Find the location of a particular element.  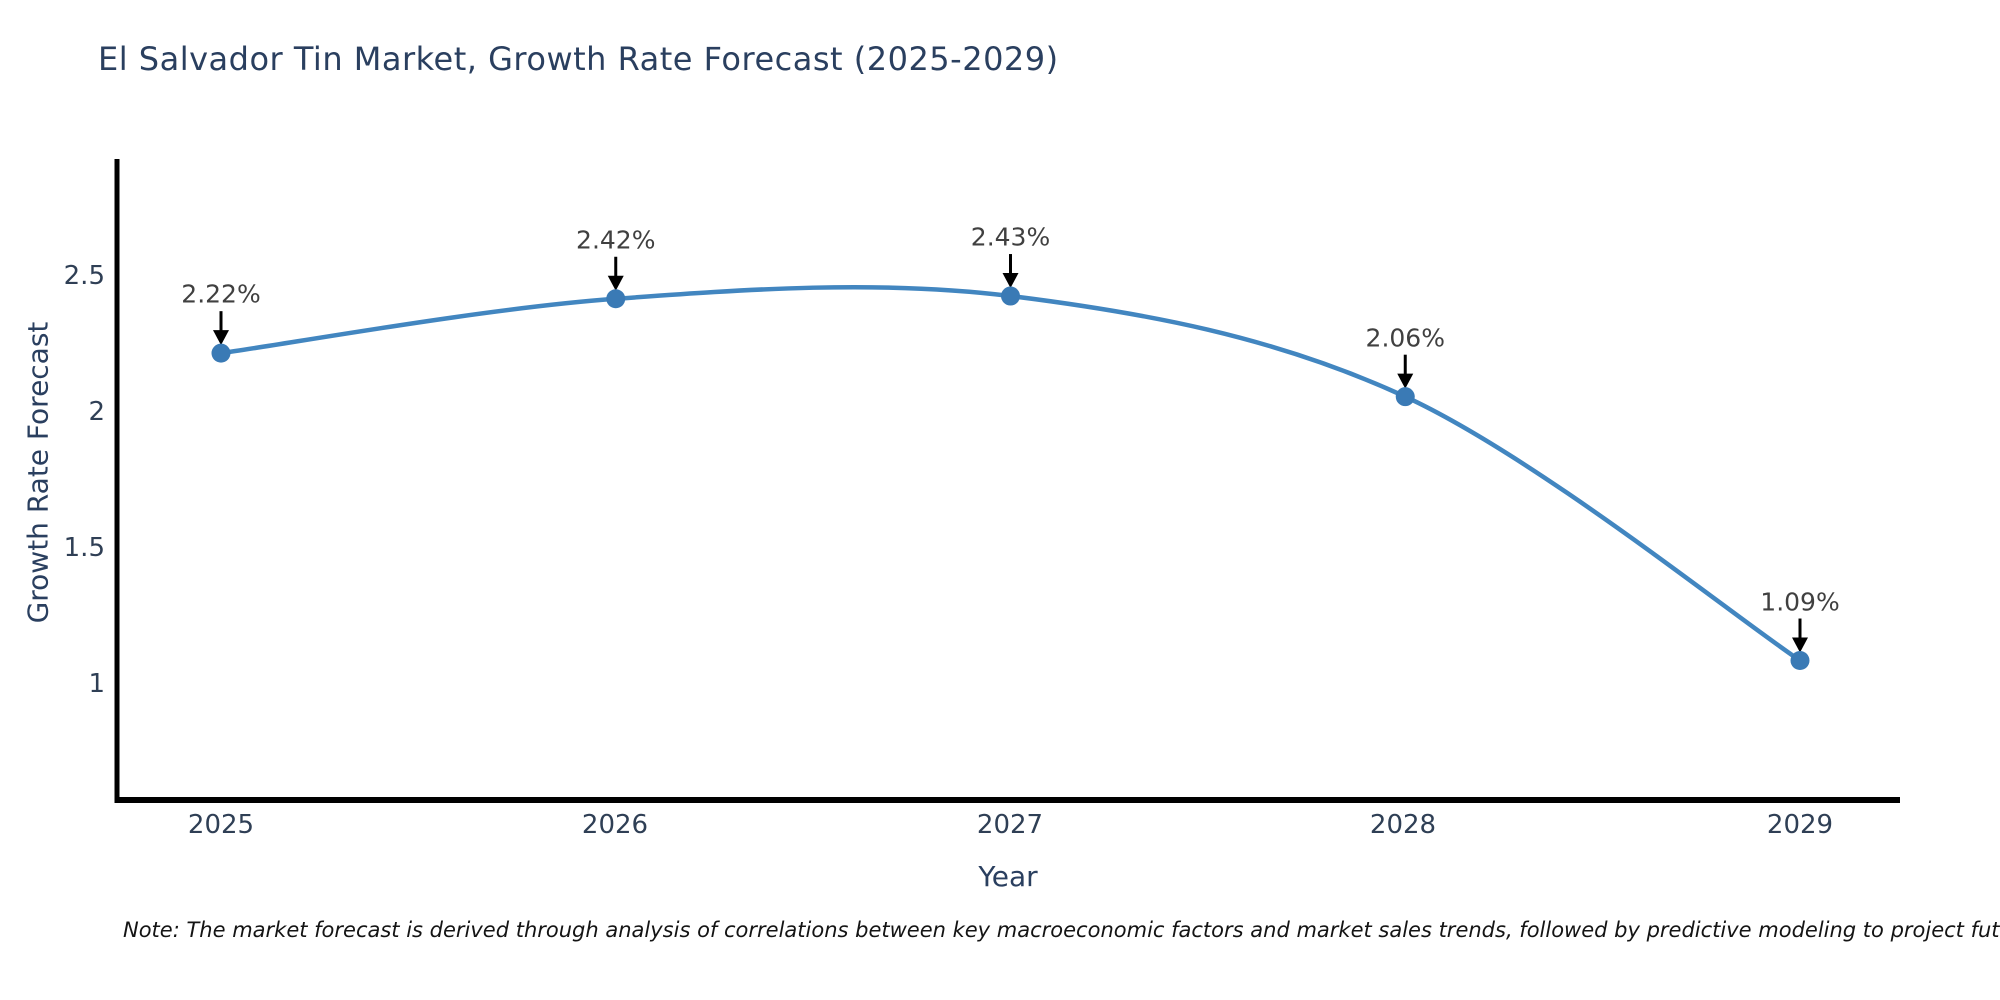

x-tick-label: 2027 is located at coordinates (1010, 825).